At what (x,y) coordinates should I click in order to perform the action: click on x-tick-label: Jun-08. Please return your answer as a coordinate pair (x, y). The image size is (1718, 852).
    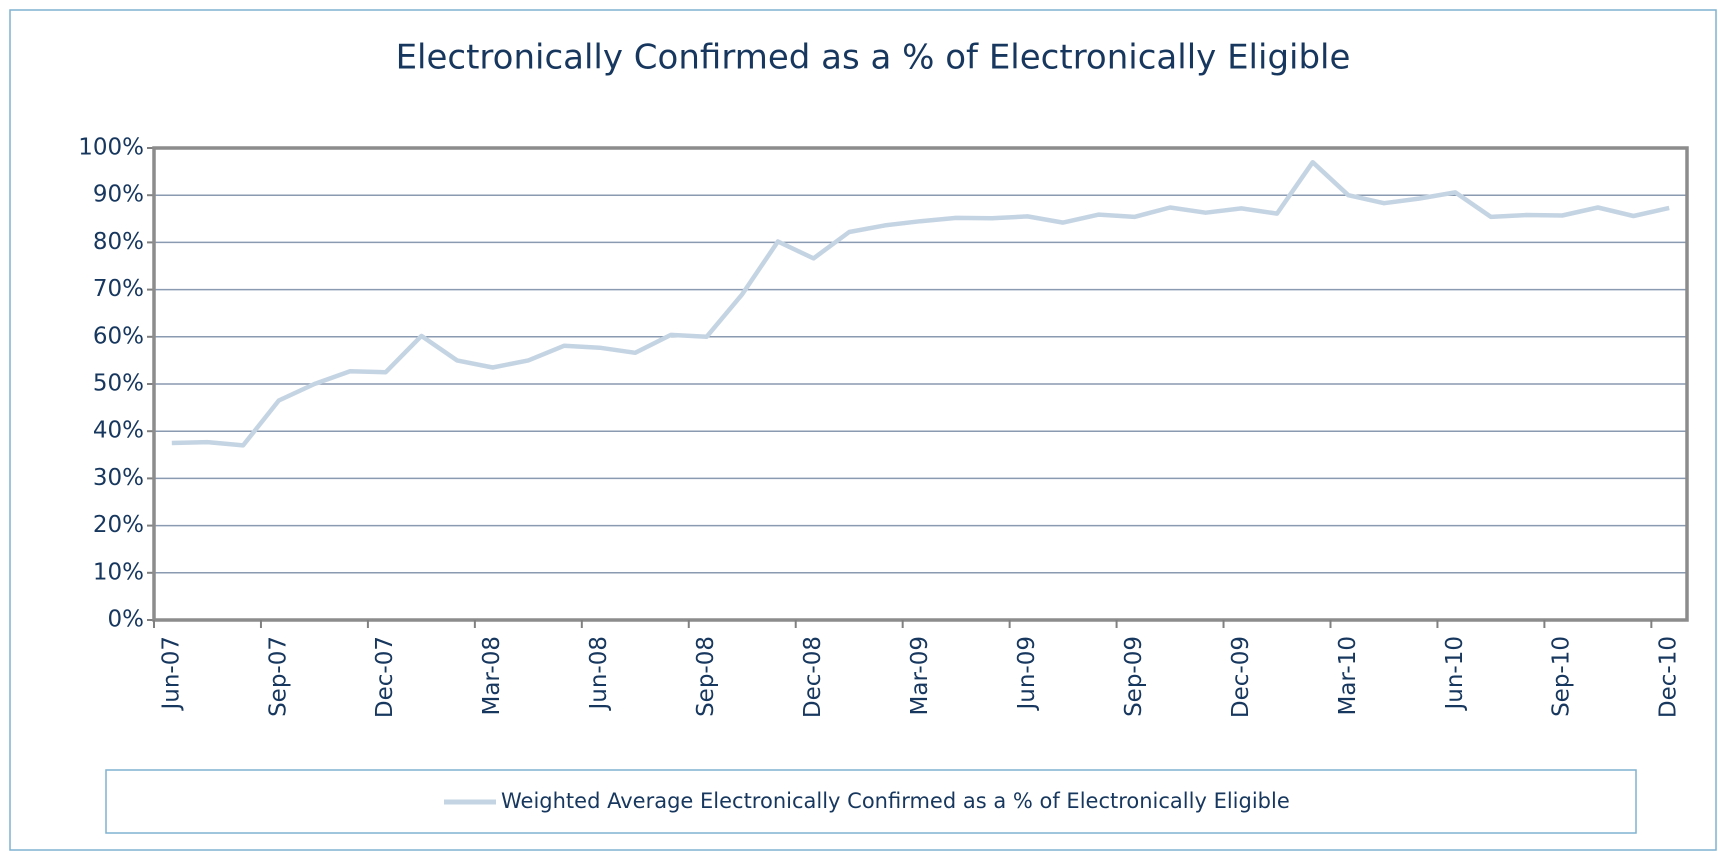
    Looking at the image, I should click on (599, 674).